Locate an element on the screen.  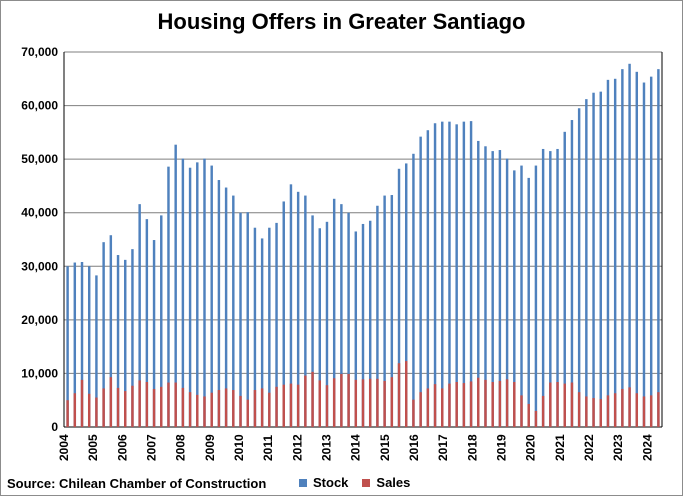
y-tick-label: 10,000 is located at coordinates (39, 373).